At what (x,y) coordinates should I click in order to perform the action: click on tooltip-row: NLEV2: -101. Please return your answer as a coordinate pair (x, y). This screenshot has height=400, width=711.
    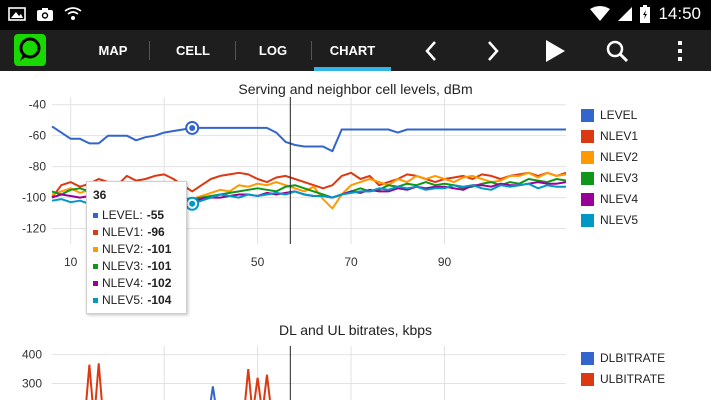
    Looking at the image, I should click on (132, 249).